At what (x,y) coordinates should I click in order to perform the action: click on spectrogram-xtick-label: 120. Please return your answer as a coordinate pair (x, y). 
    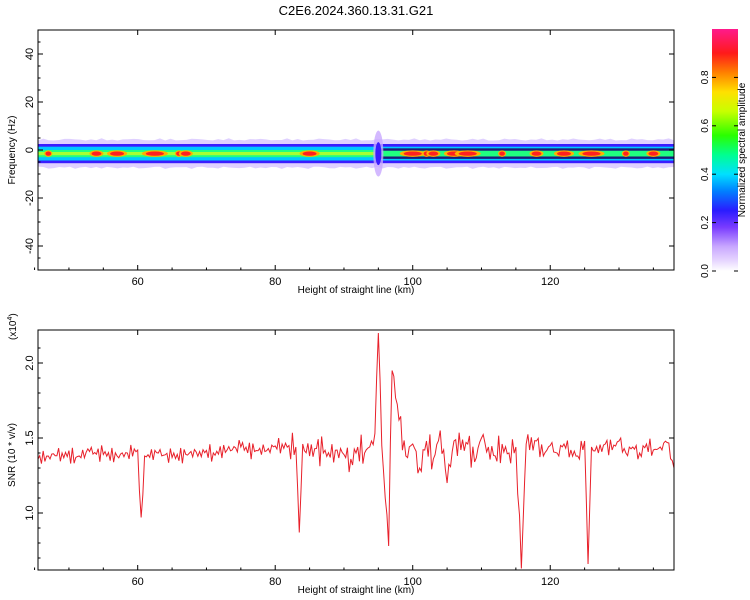
    Looking at the image, I should click on (550, 282).